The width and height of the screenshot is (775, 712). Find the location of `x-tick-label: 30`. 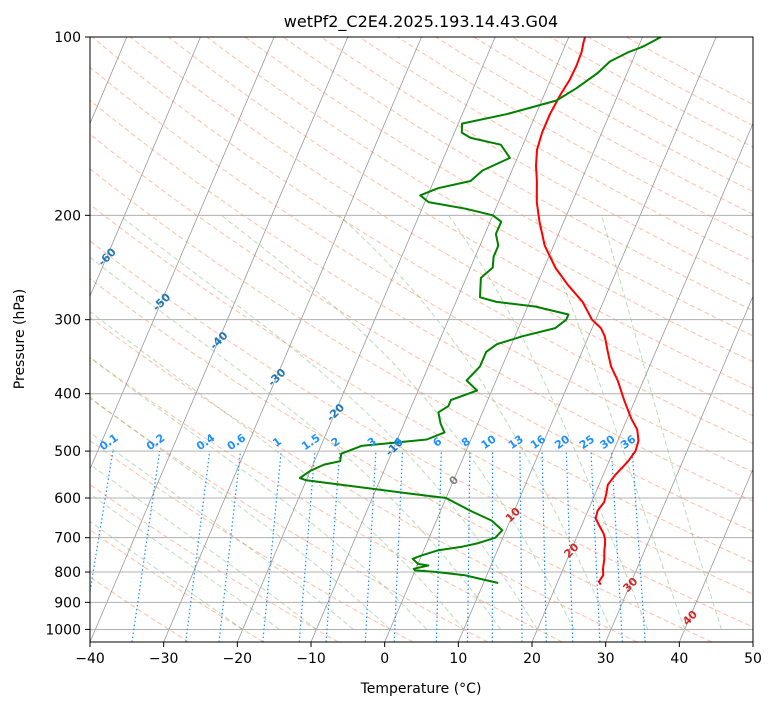

x-tick-label: 30 is located at coordinates (606, 659).